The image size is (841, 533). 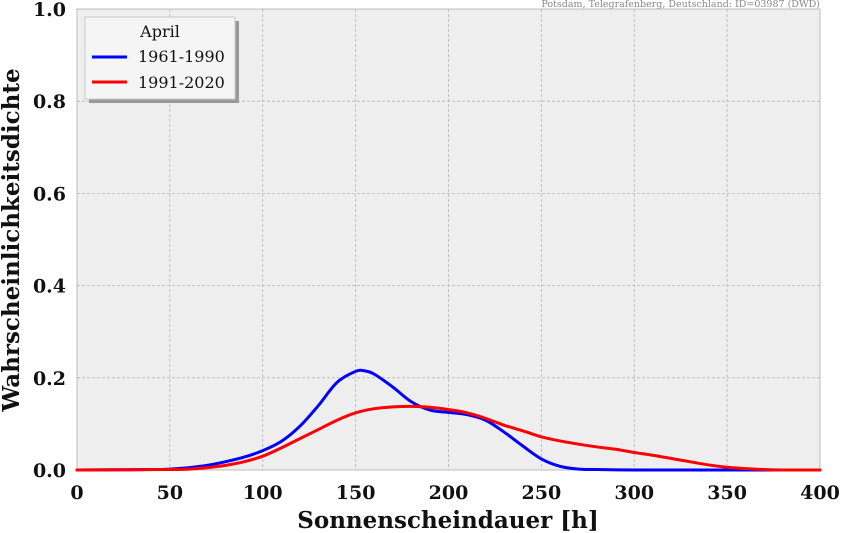 I want to click on x-tick-label: 0, so click(x=76, y=493).